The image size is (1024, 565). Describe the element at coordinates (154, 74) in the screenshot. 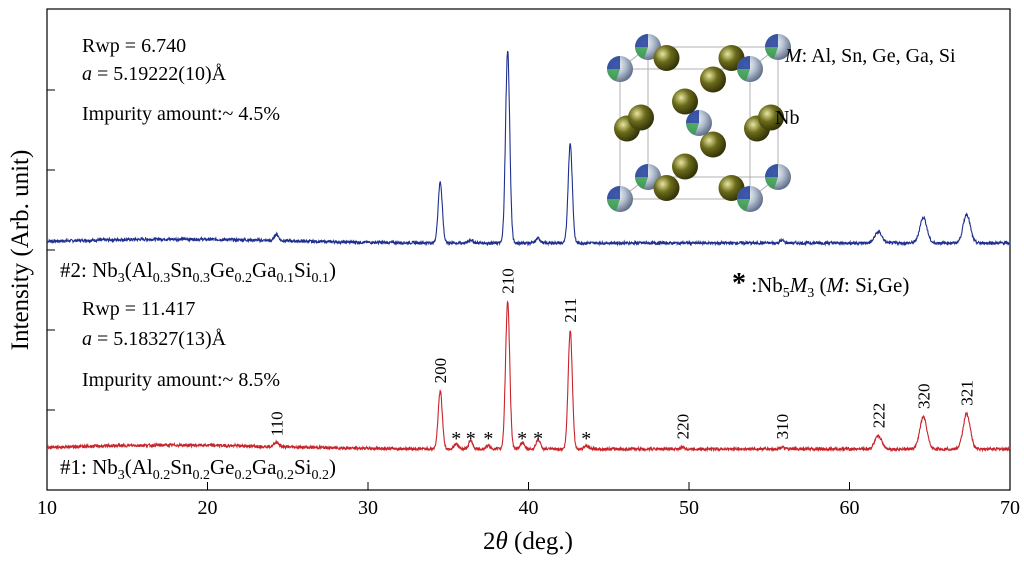

I see `lattice-2: a = 5.19222(10)Å` at that location.